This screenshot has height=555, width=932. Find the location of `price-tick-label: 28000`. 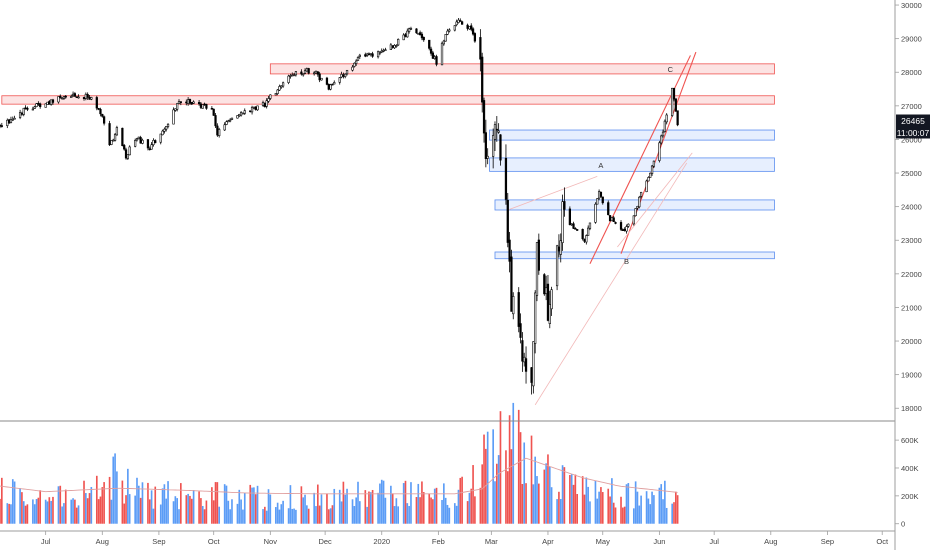

price-tick-label: 28000 is located at coordinates (911, 72).